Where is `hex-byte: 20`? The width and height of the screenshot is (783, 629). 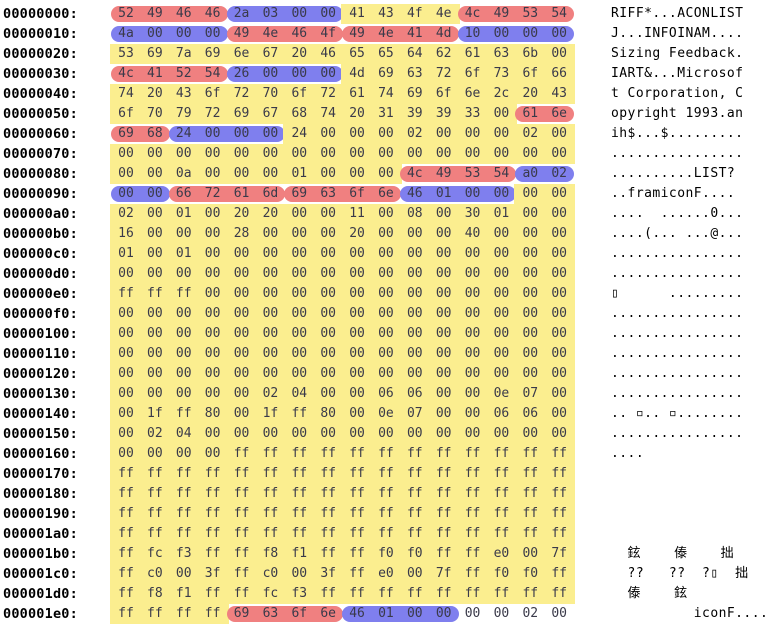 hex-byte: 20 is located at coordinates (155, 93).